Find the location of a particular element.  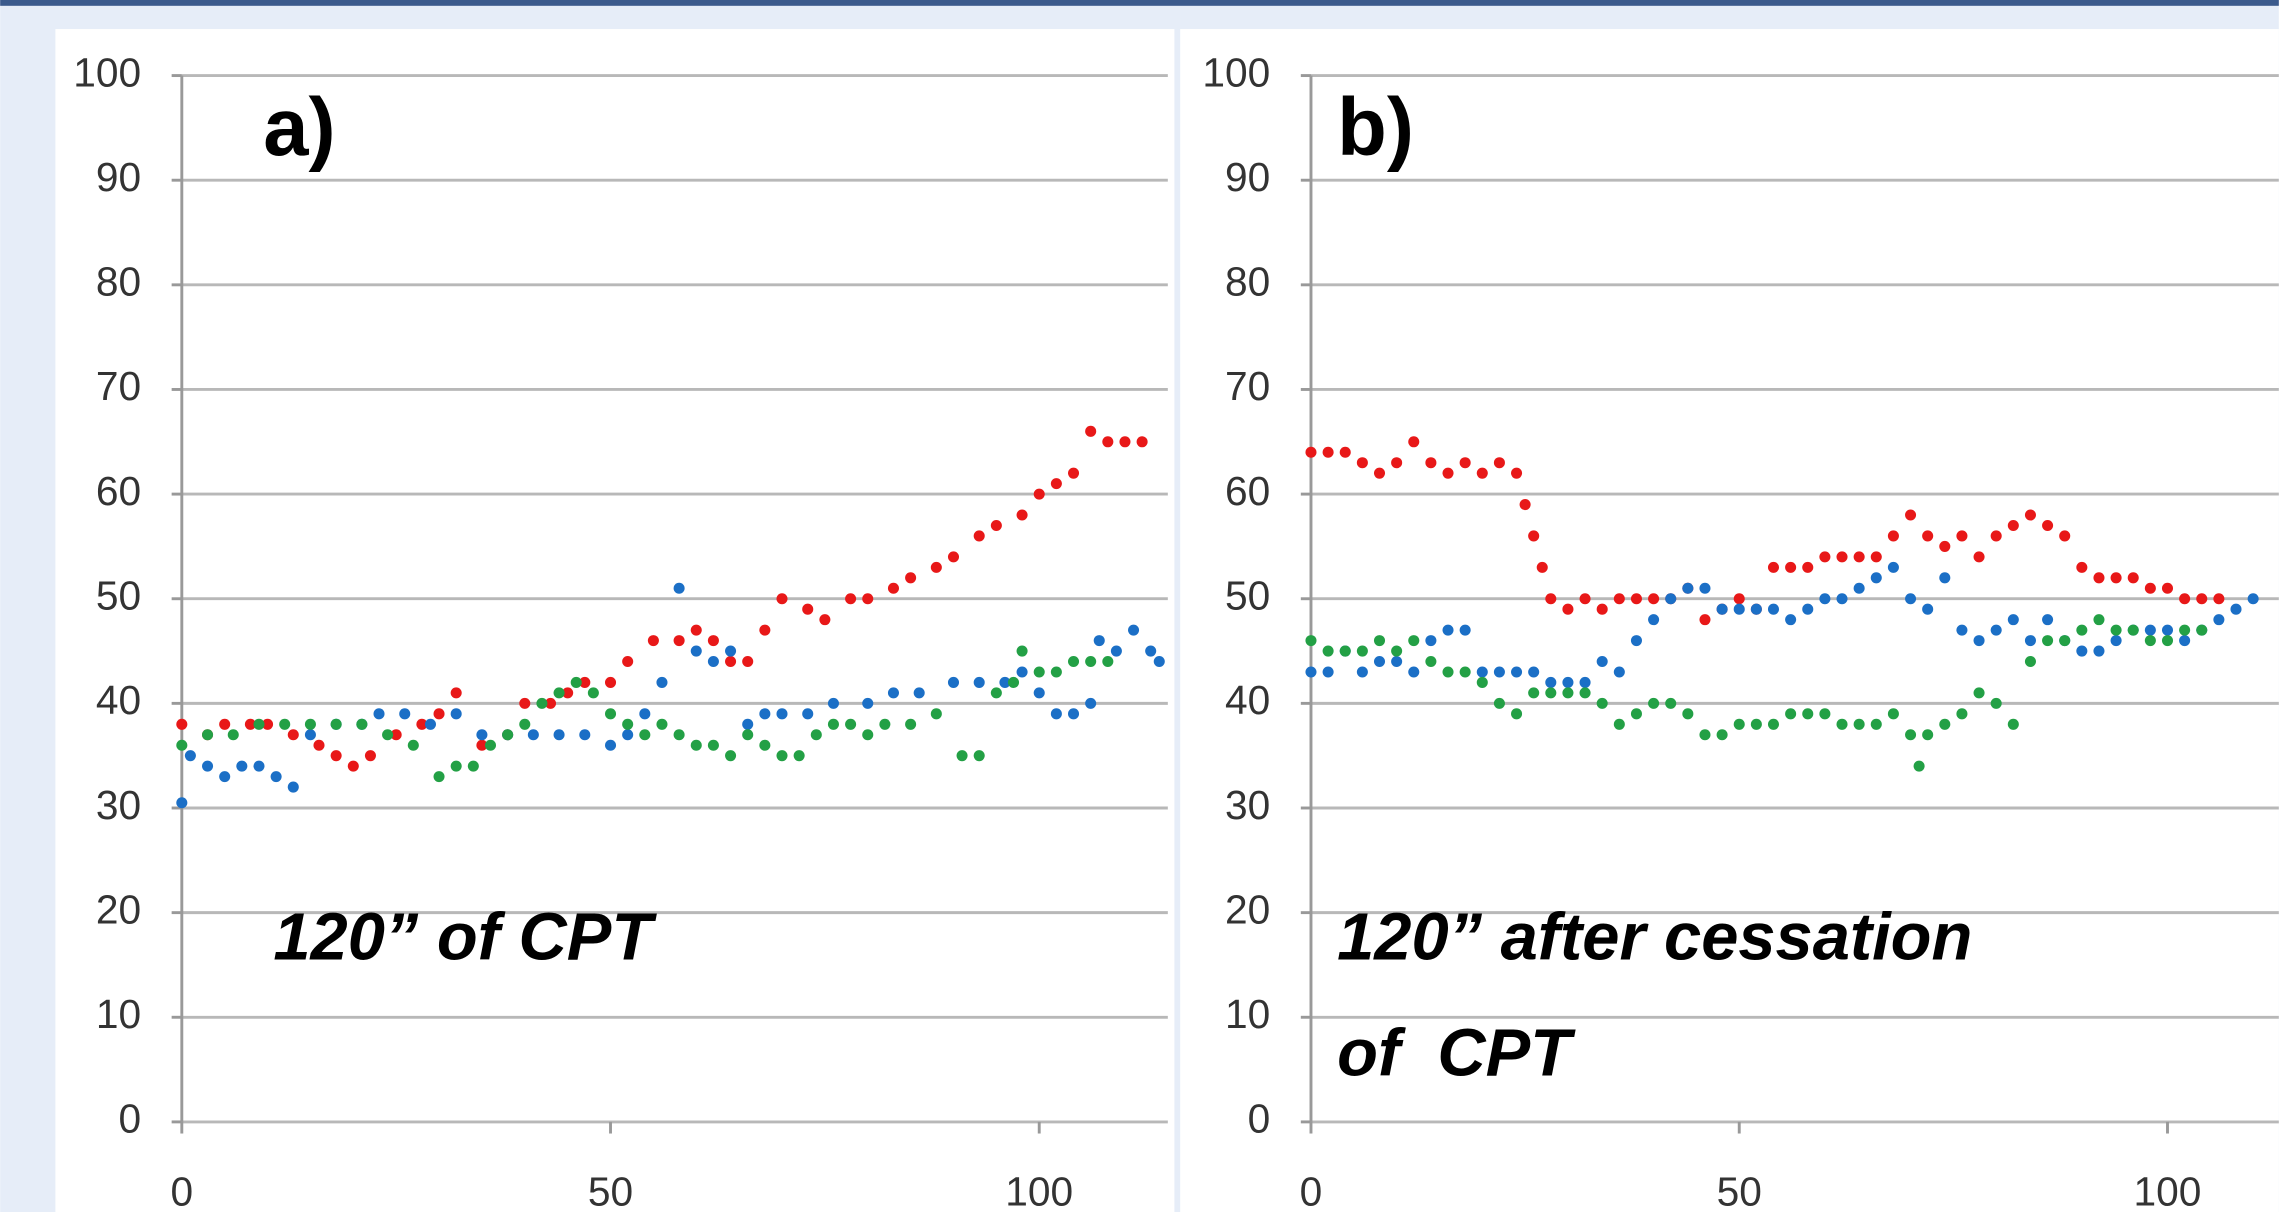

y-tick-label: 20 is located at coordinates (1247, 909).